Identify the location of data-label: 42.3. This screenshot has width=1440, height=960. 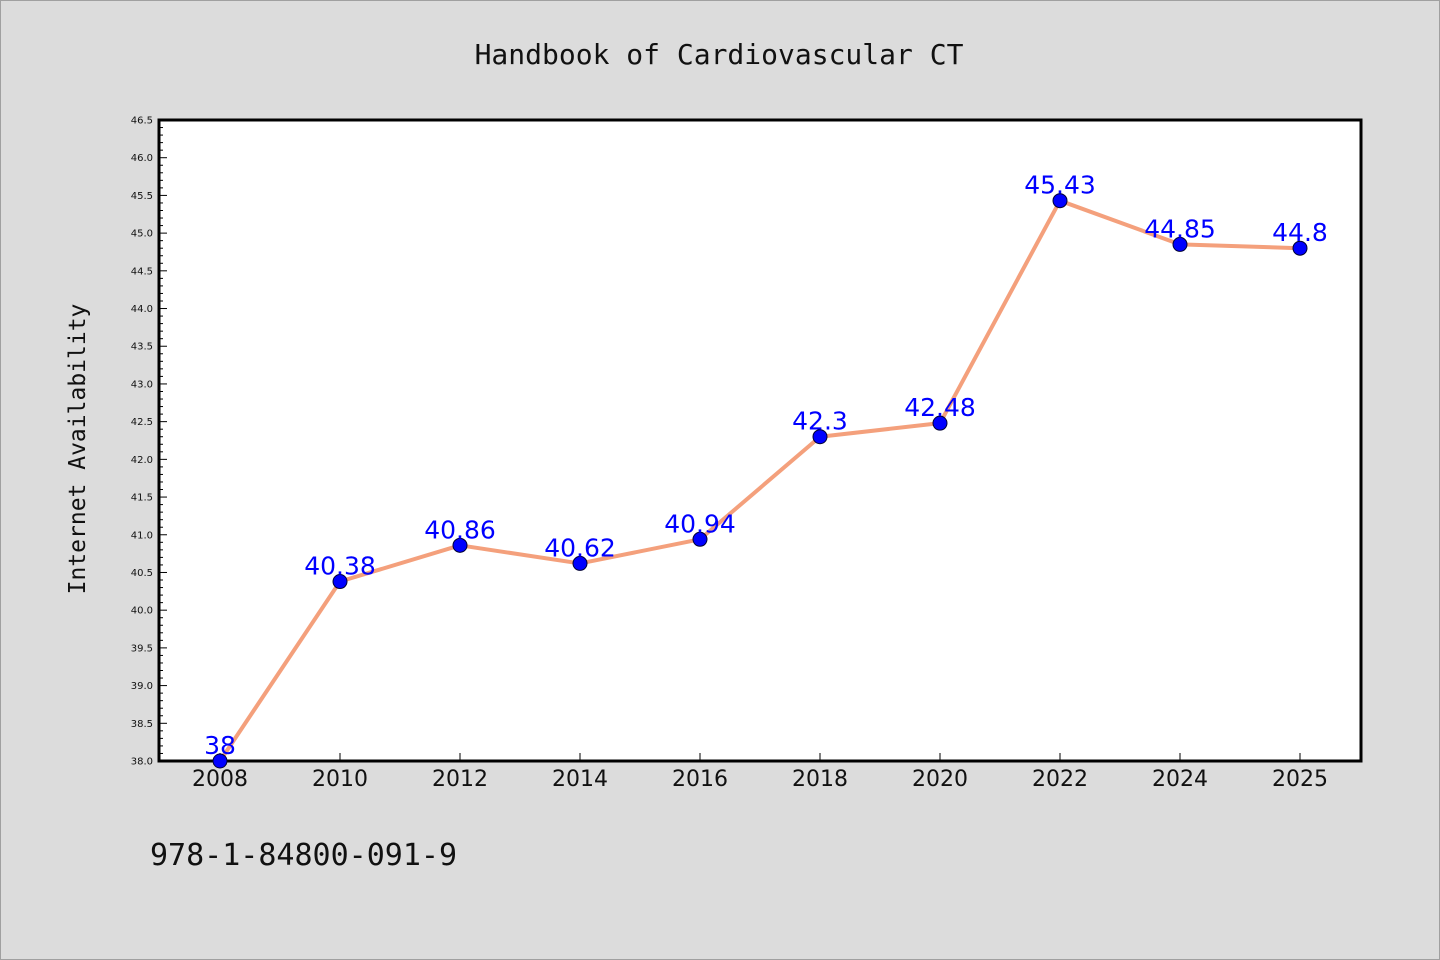
(820, 421).